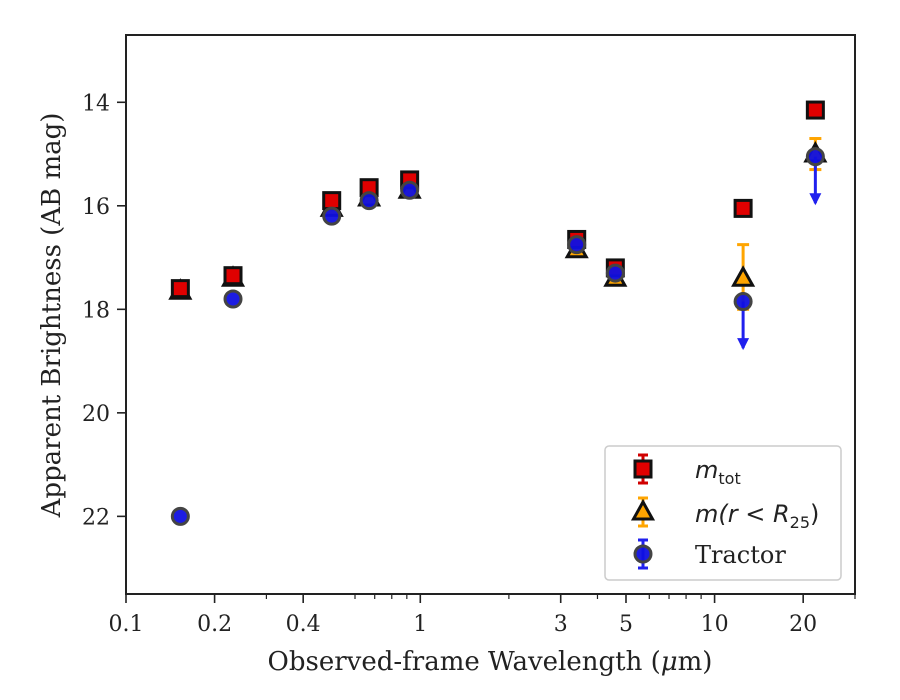 This screenshot has width=900, height=700. I want to click on y-axis-label: Apparent Brightness (AB mag), so click(52, 316).